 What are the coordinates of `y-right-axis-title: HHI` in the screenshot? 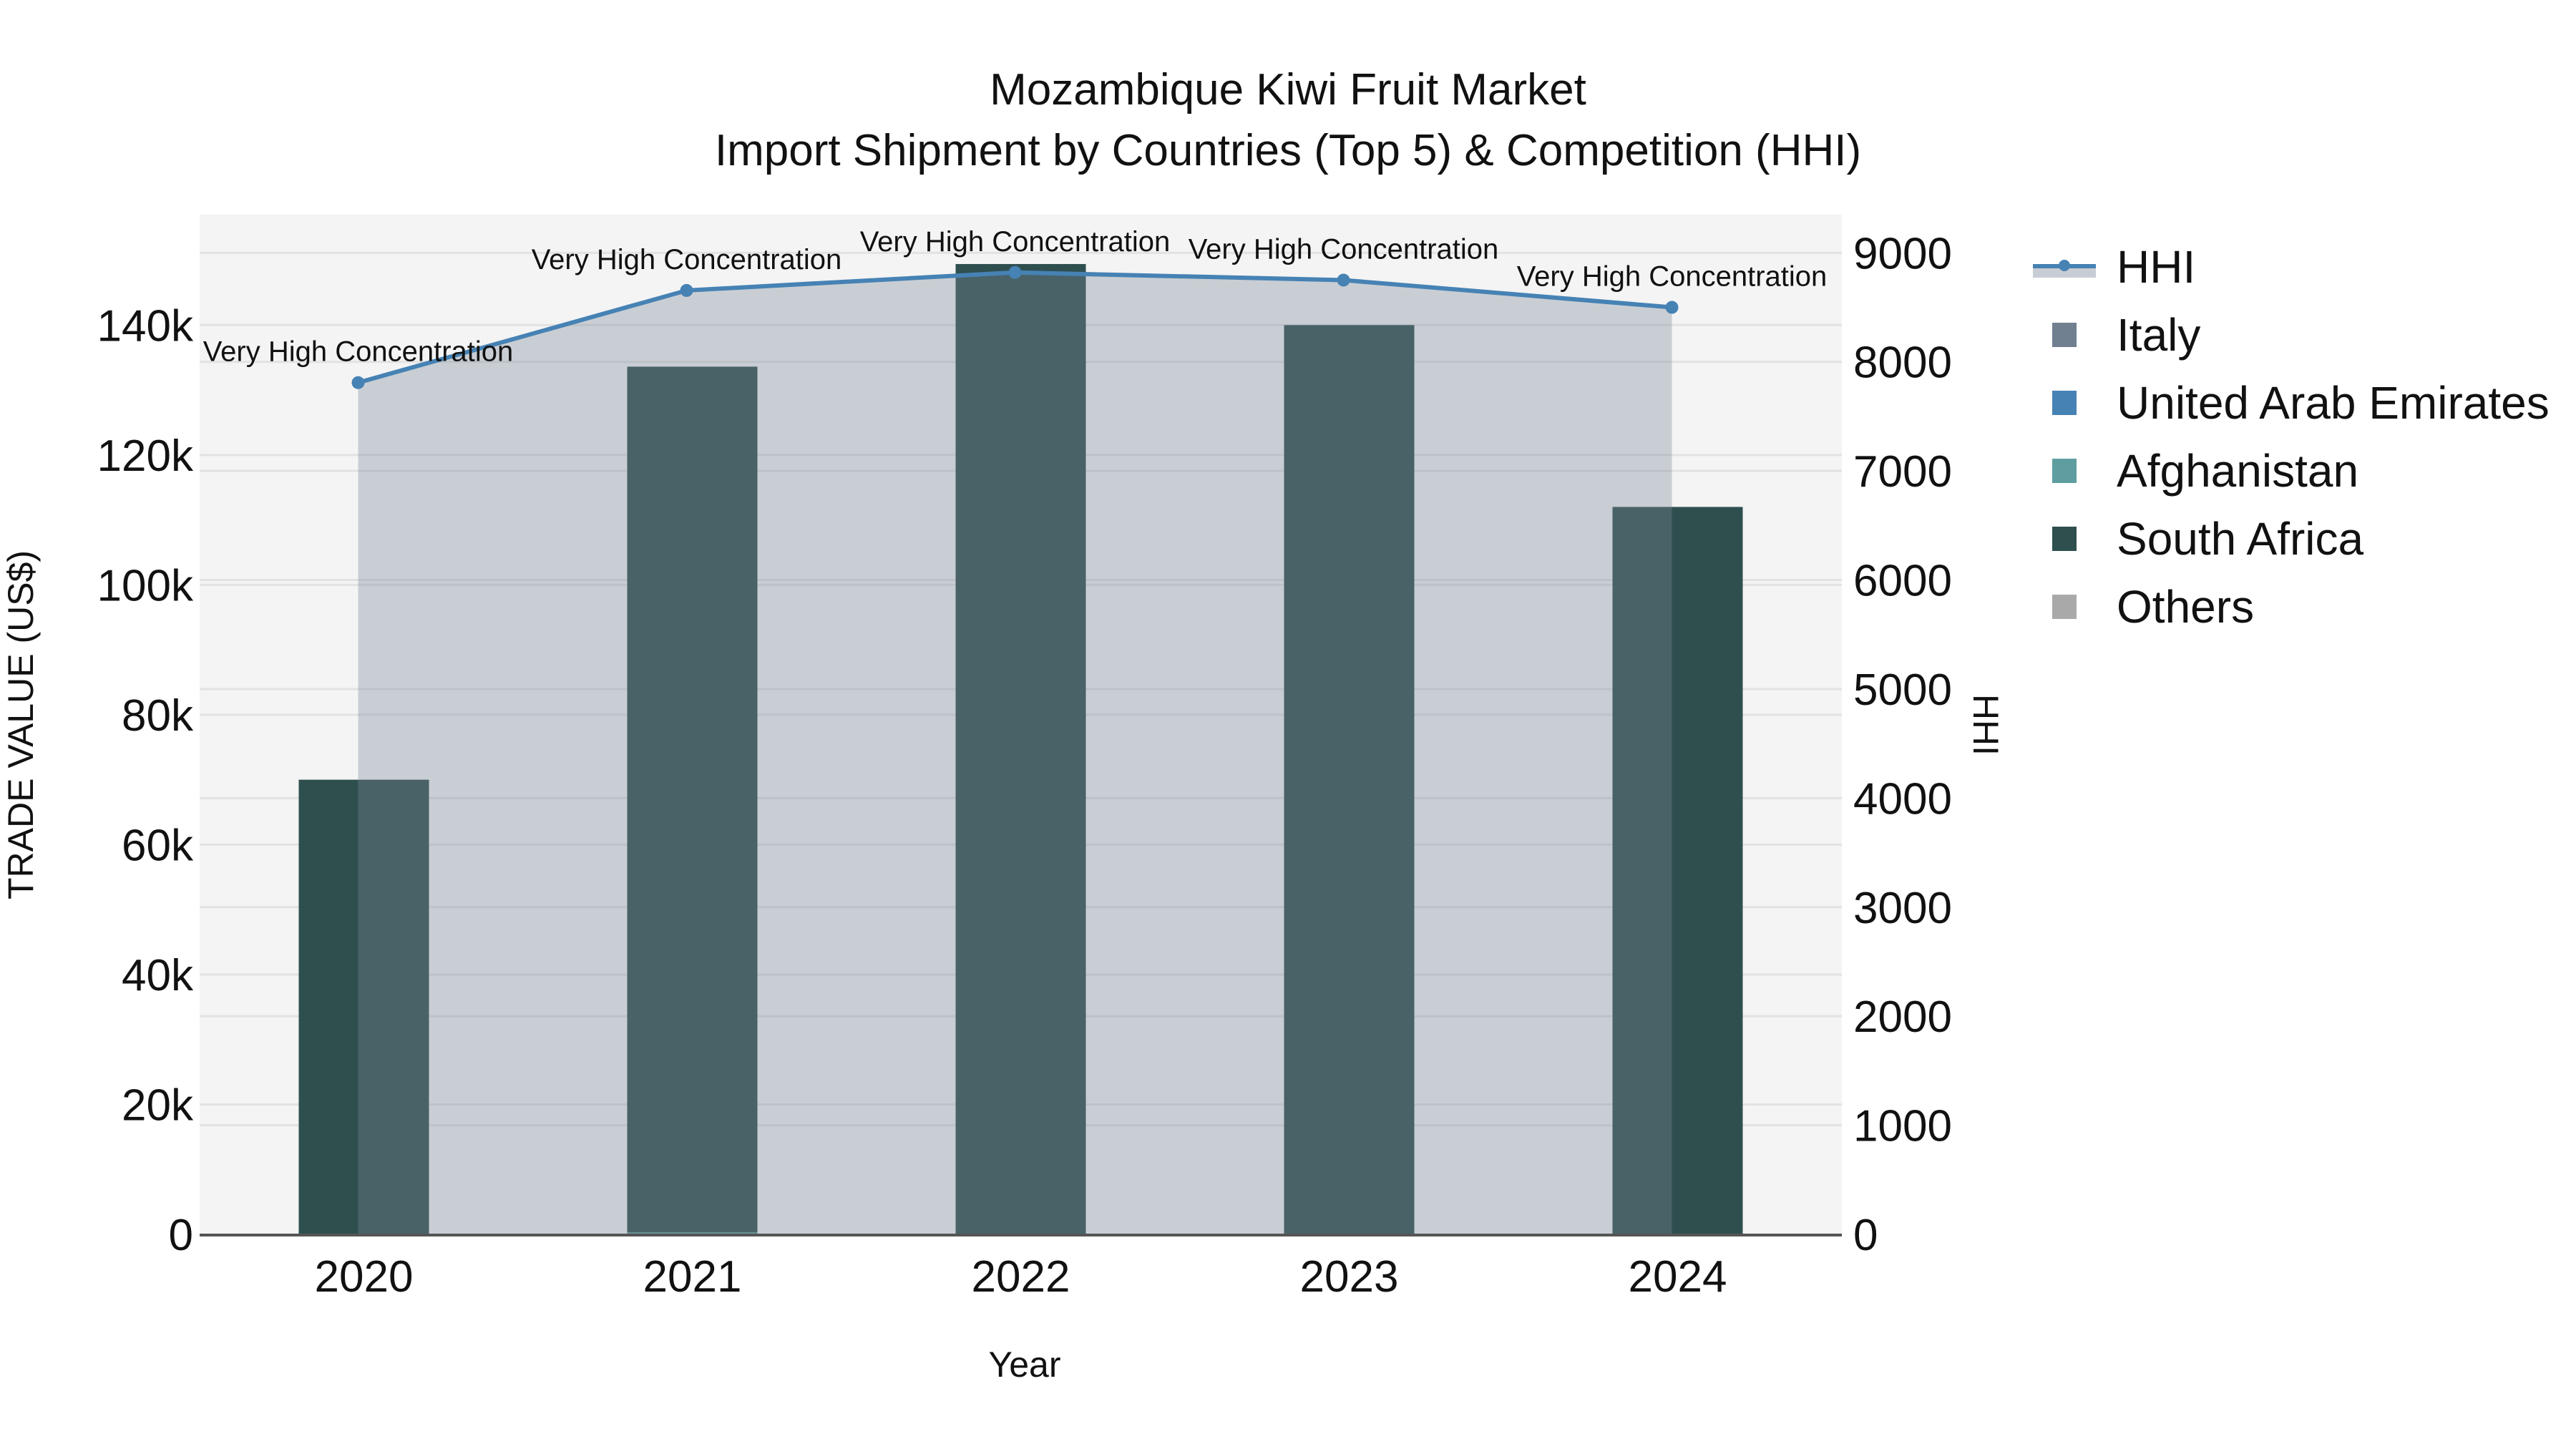 It's located at (1986, 725).